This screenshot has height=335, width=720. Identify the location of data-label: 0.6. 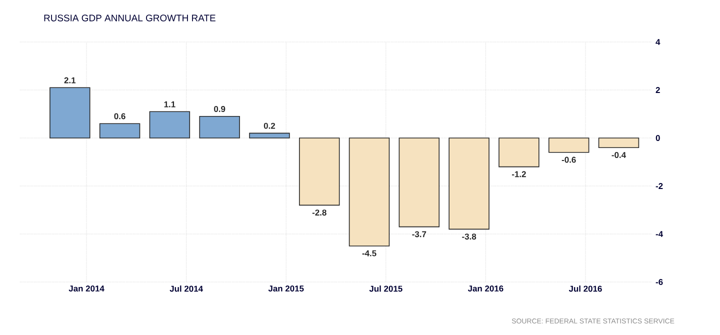
(120, 116).